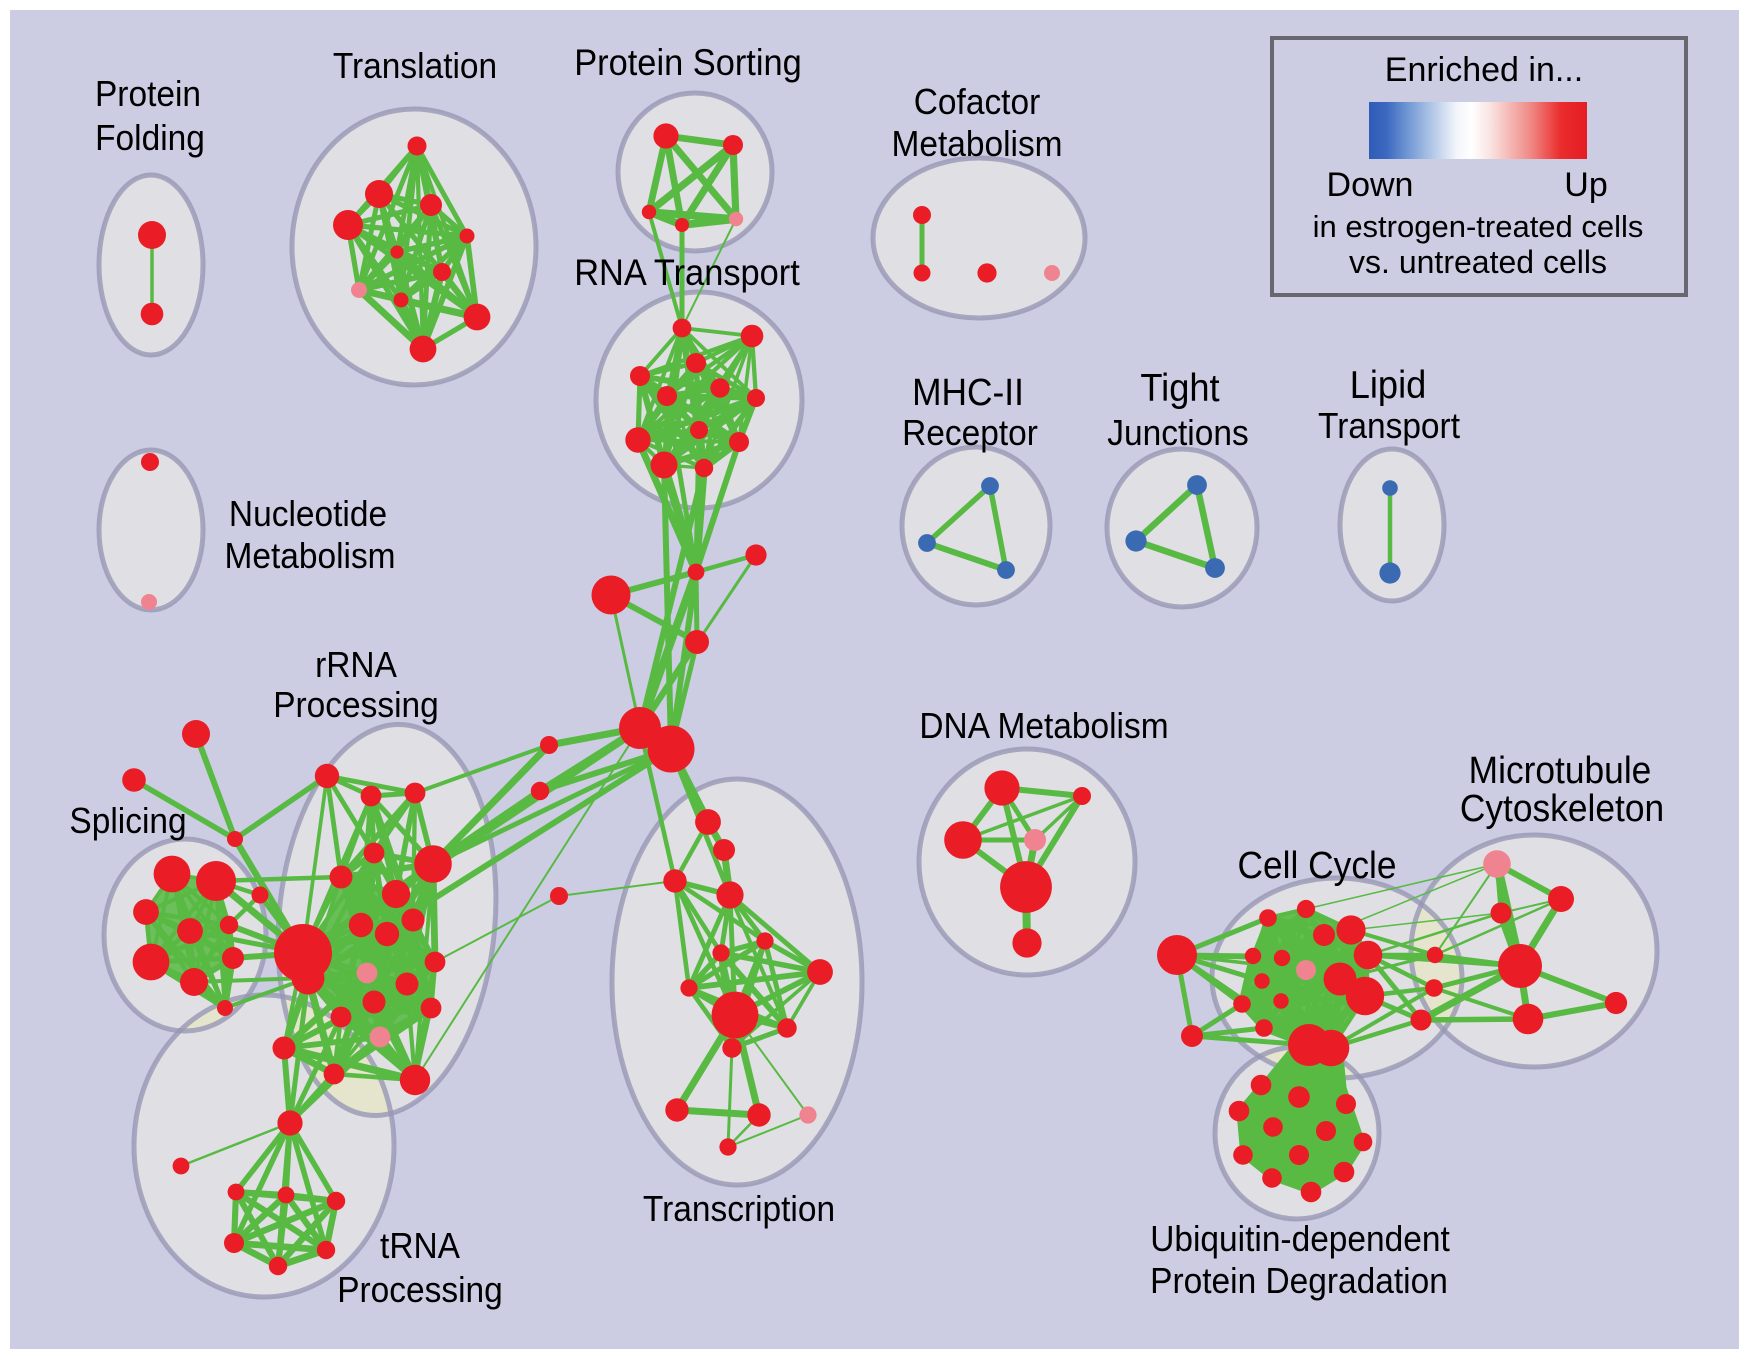 The image size is (1750, 1360). What do you see at coordinates (968, 392) in the screenshot?
I see `svg-text: MHC-II` at bounding box center [968, 392].